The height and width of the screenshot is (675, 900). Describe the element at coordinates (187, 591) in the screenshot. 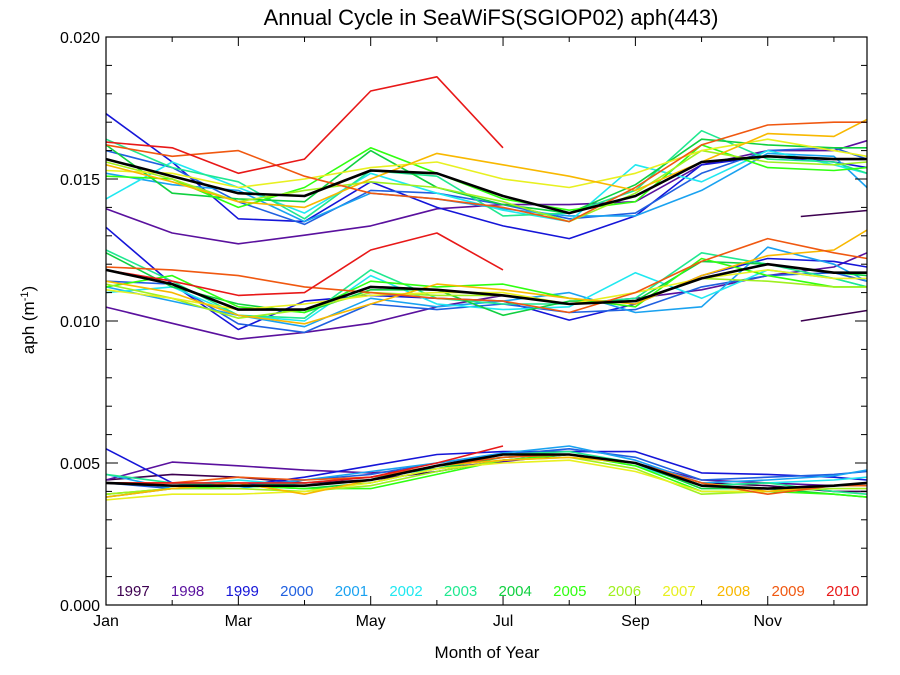

I see `legend-item-1998: 1998` at that location.